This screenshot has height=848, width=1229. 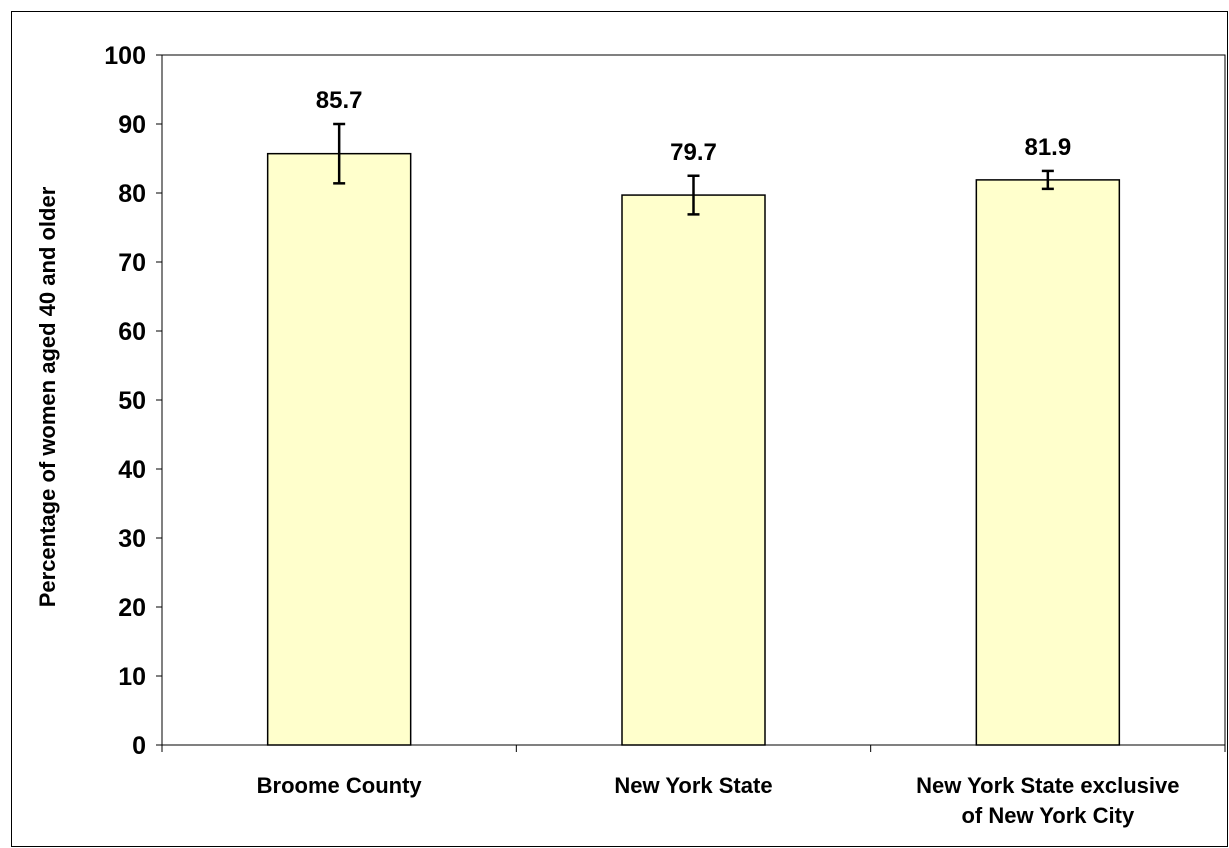 What do you see at coordinates (47, 396) in the screenshot?
I see `y-axis-title: Percentage of women aged 40 and older` at bounding box center [47, 396].